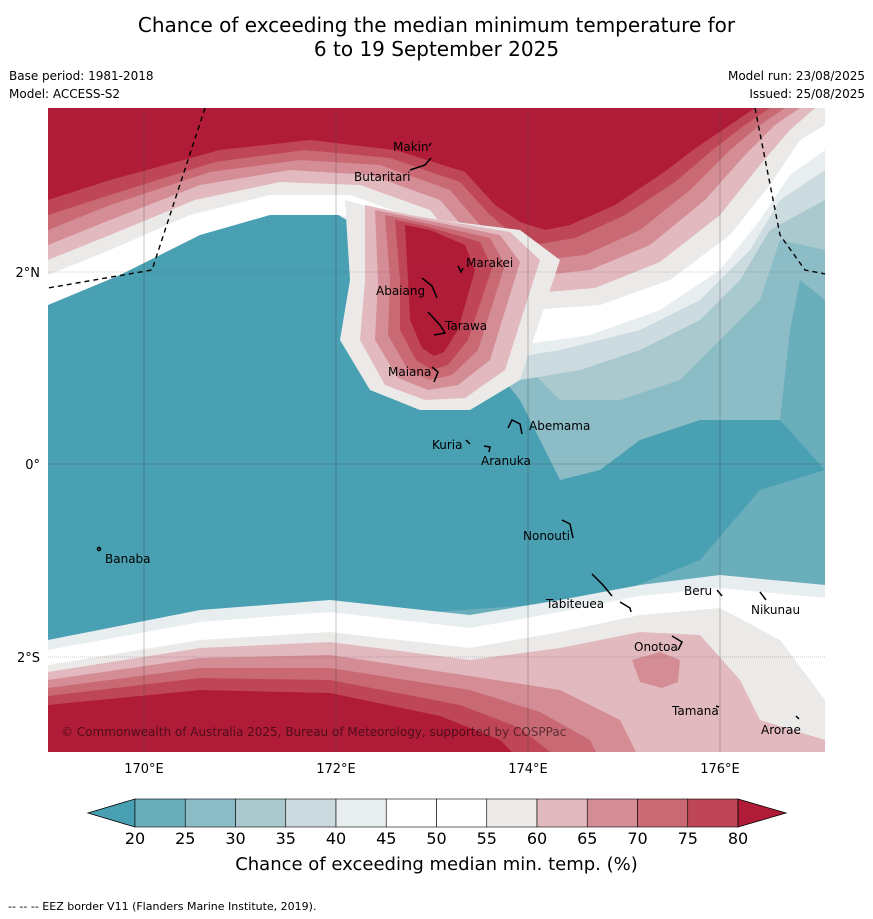  Describe the element at coordinates (336, 838) in the screenshot. I see `colorbar-tick-label: 40` at that location.